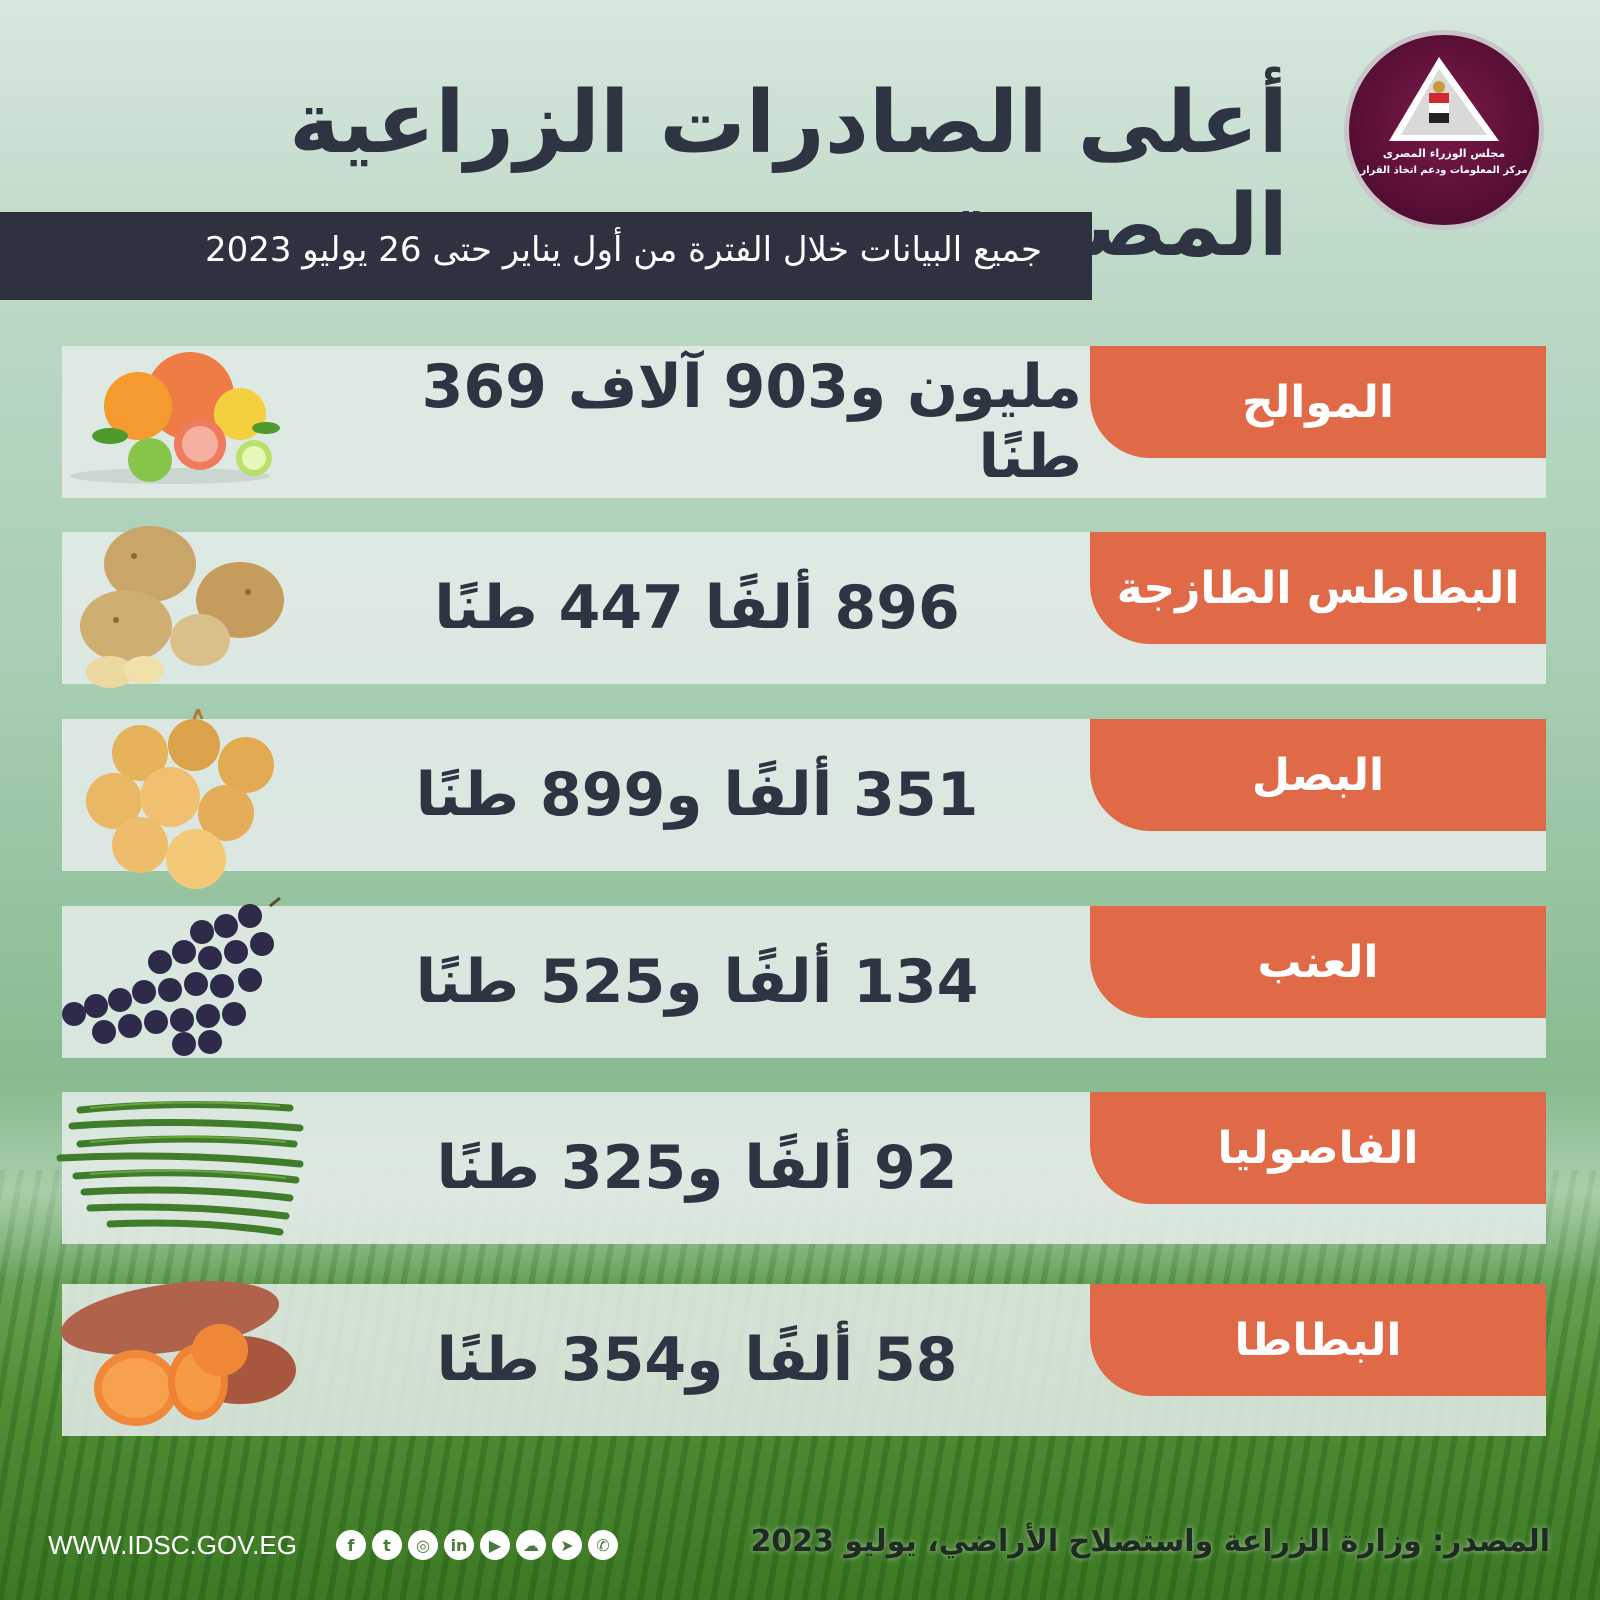 This screenshot has height=1600, width=1600. What do you see at coordinates (178, 1353) in the screenshot?
I see `sweet-potato-icon` at bounding box center [178, 1353].